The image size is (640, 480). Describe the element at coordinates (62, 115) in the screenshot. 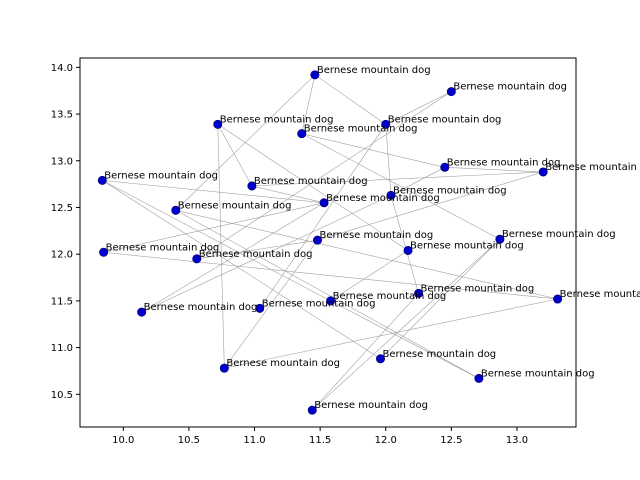

I see `y-tick-label: 13.5` at that location.